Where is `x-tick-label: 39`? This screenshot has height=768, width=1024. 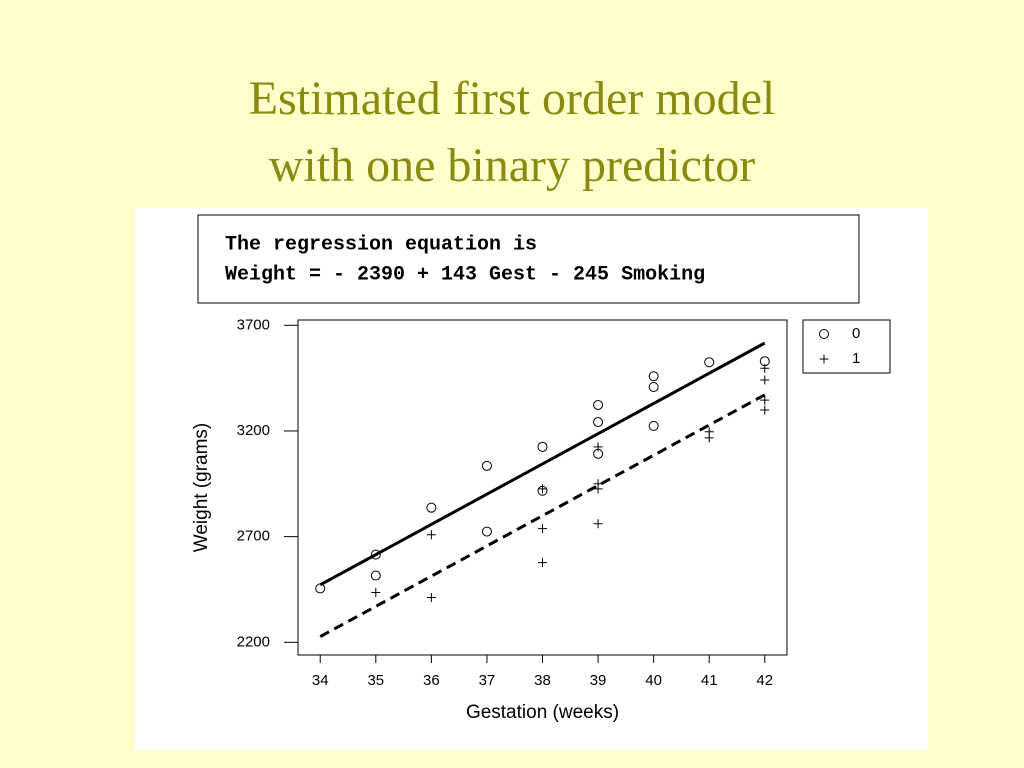
x-tick-label: 39 is located at coordinates (598, 680).